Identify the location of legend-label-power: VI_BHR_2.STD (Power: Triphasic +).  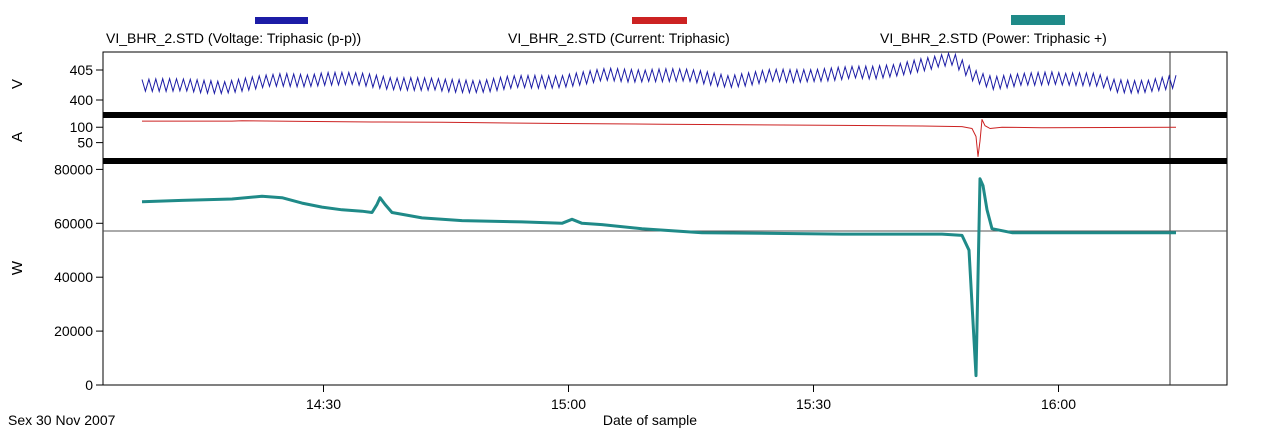
(993, 38).